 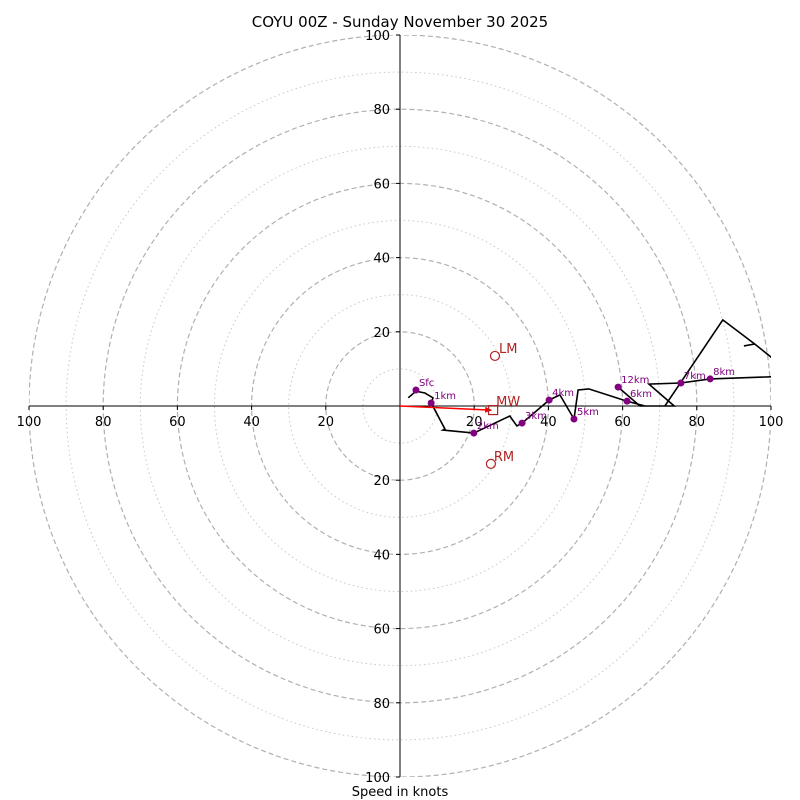 I want to click on height-marker-label: 1km, so click(x=445, y=396).